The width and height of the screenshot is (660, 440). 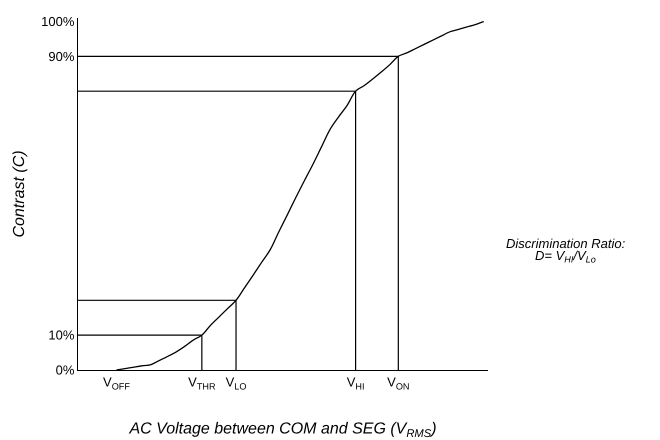 I want to click on x-axis-title: AC Voltage between COM and SEG (V$_{RMS}$), so click(x=282, y=430).